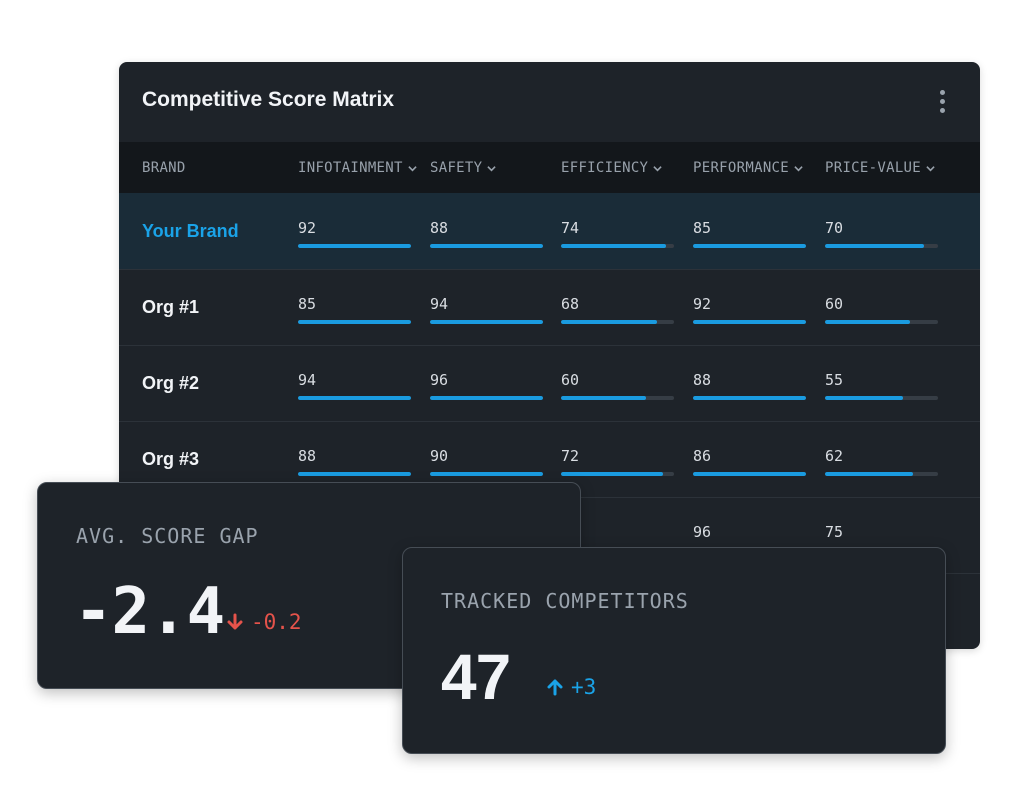 Image resolution: width=1024 pixels, height=788 pixels. Describe the element at coordinates (748, 168) in the screenshot. I see `column-header-performance: PERFORMANCE` at that location.